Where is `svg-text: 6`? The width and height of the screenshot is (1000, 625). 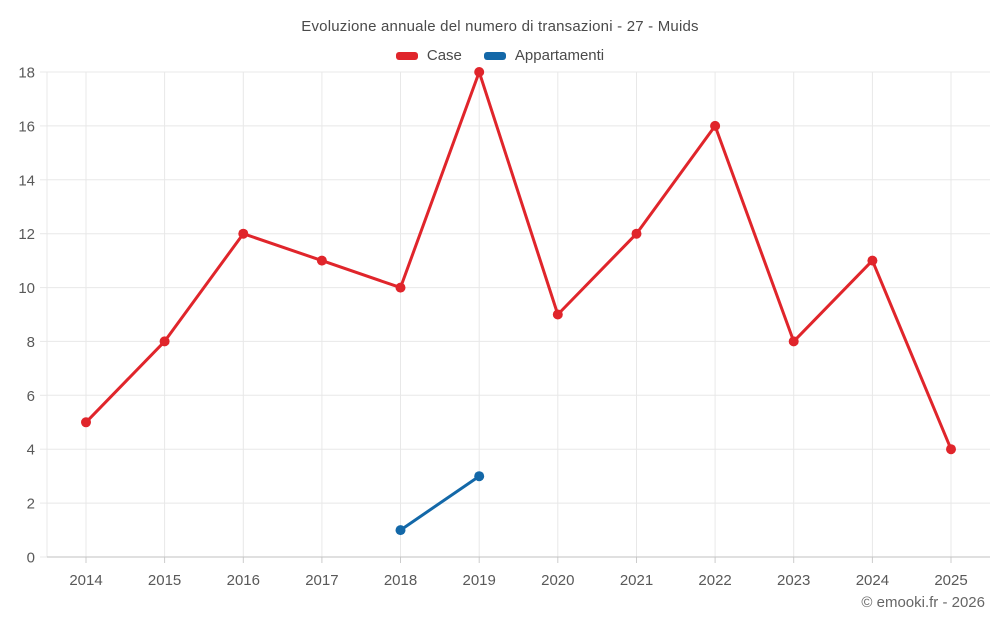 svg-text: 6 is located at coordinates (31, 396).